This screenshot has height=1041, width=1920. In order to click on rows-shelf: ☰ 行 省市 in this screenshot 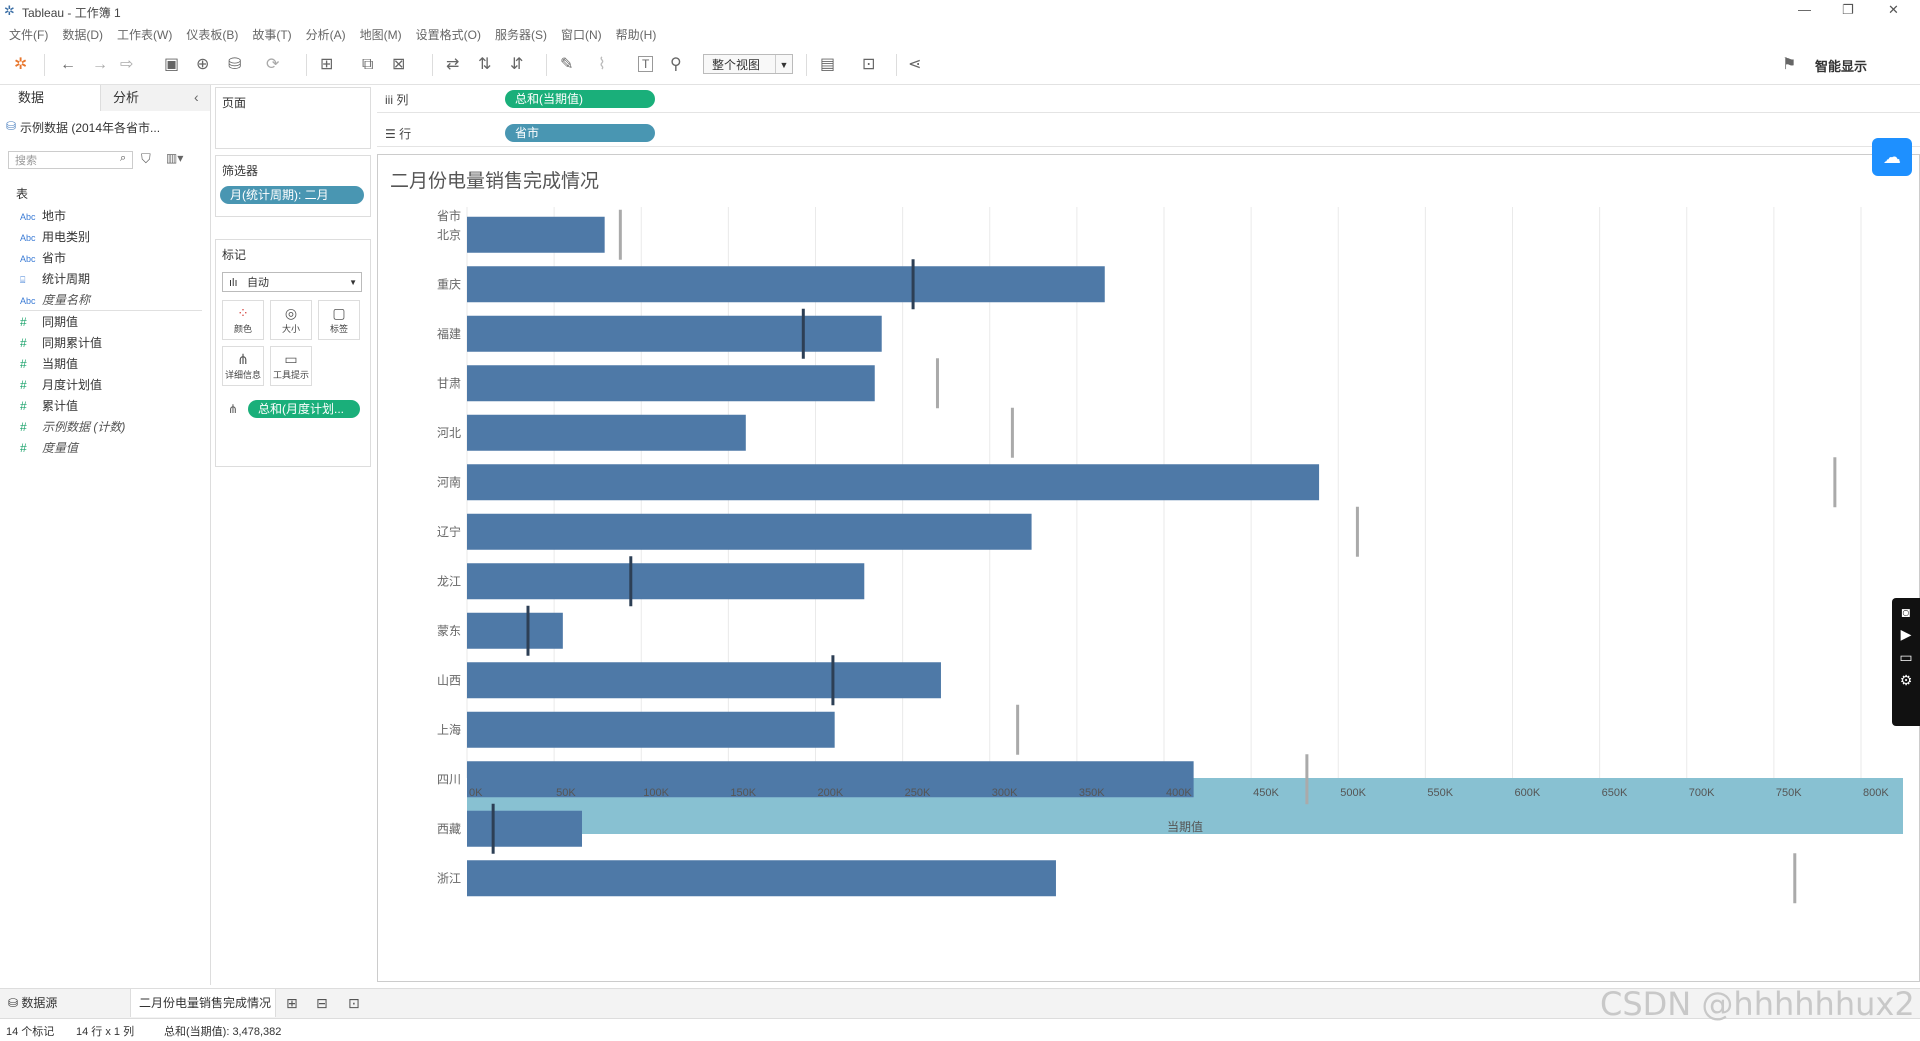, I will do `click(1148, 133)`.